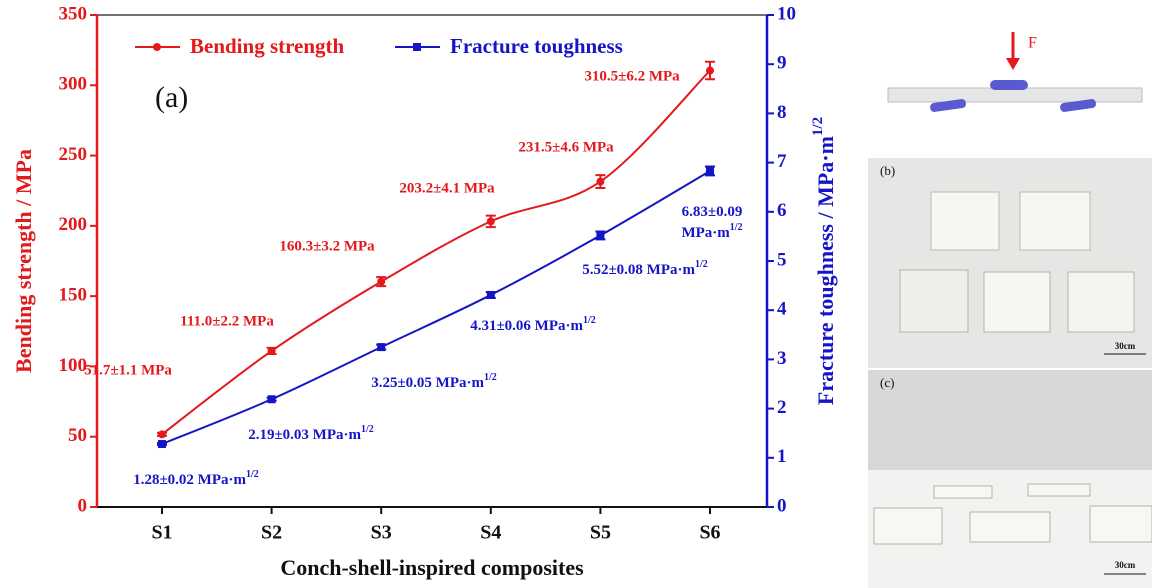 This screenshot has height=588, width=1152. Describe the element at coordinates (73, 365) in the screenshot. I see `y-tick-label: 100` at that location.